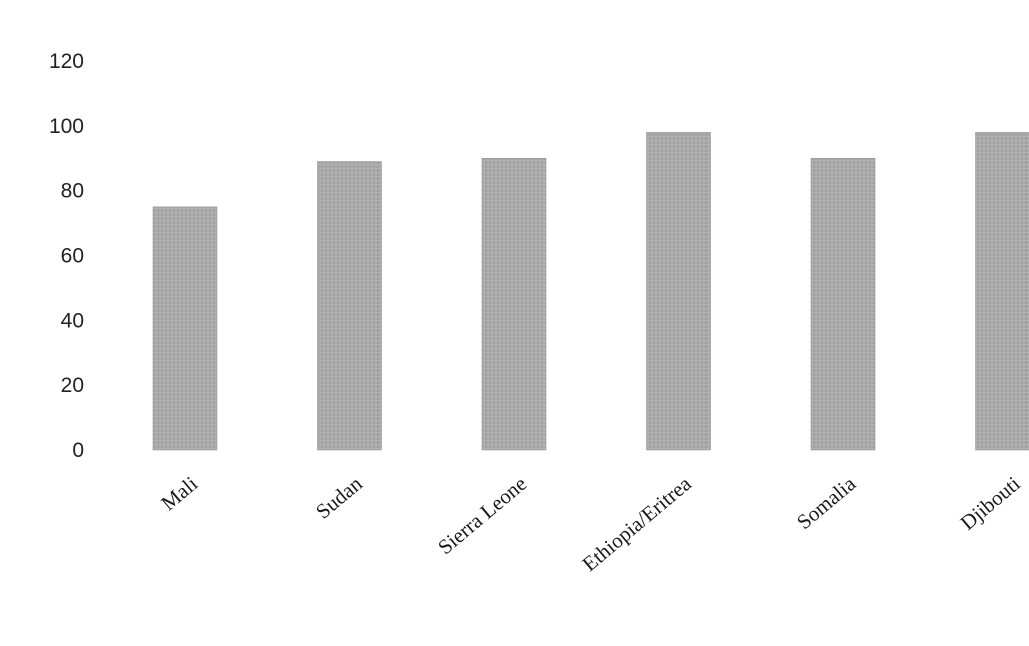 This screenshot has width=1029, height=646. I want to click on x-category-label: Djibouti, so click(990, 502).